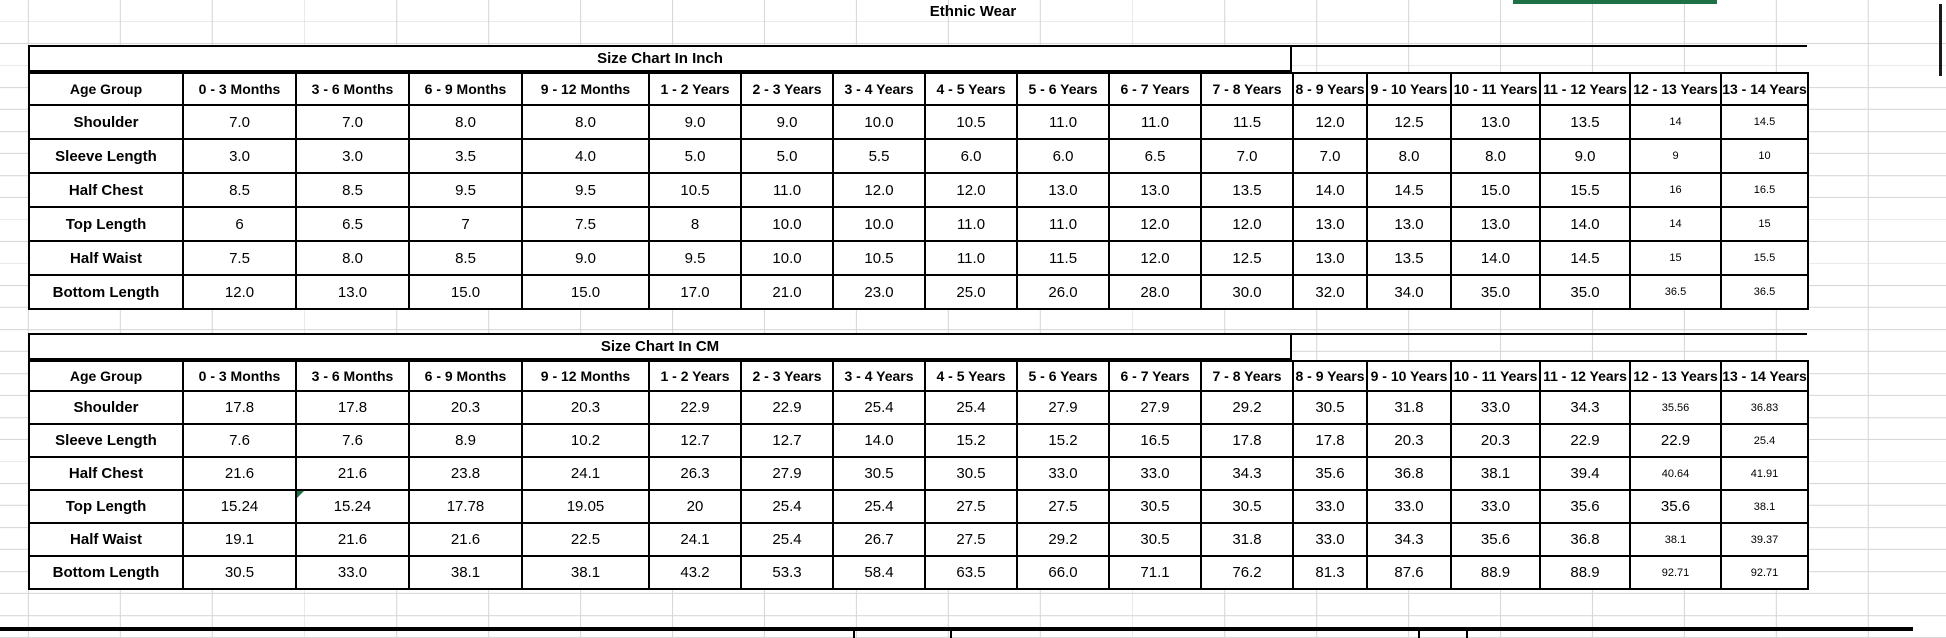 This screenshot has height=638, width=1946. I want to click on value-cell: 30.0, so click(1247, 292).